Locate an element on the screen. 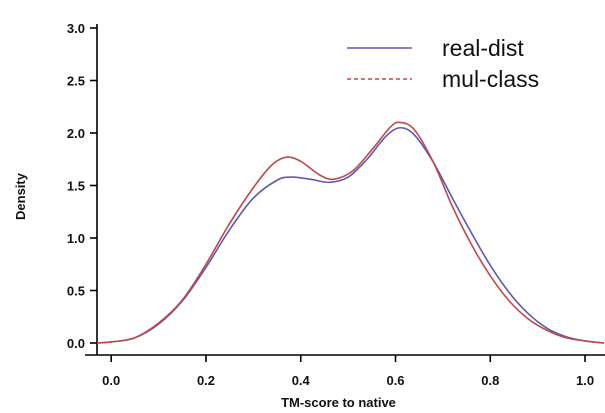 The height and width of the screenshot is (413, 605). y-tick-label: 1.5 is located at coordinates (76, 186).